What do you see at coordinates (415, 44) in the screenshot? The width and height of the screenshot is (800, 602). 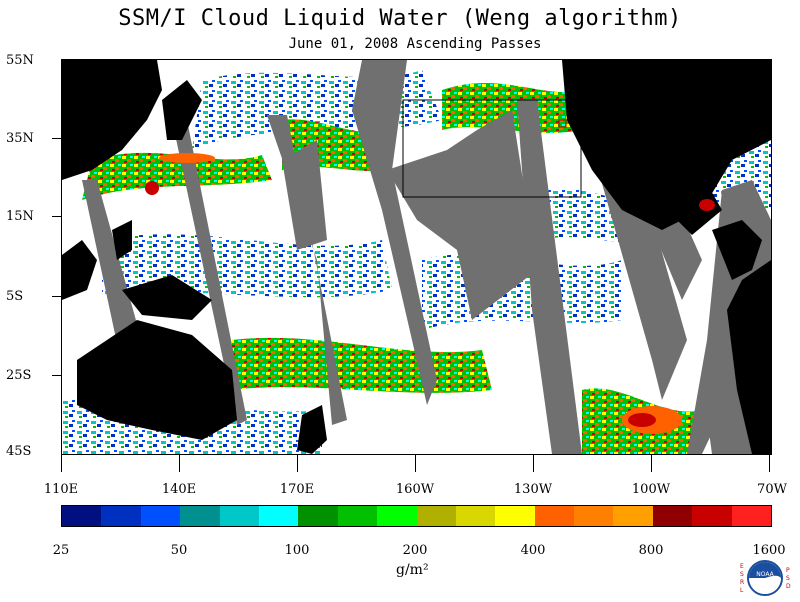 I see `map-subtitle: June 01, 2008 Ascending Passes` at bounding box center [415, 44].